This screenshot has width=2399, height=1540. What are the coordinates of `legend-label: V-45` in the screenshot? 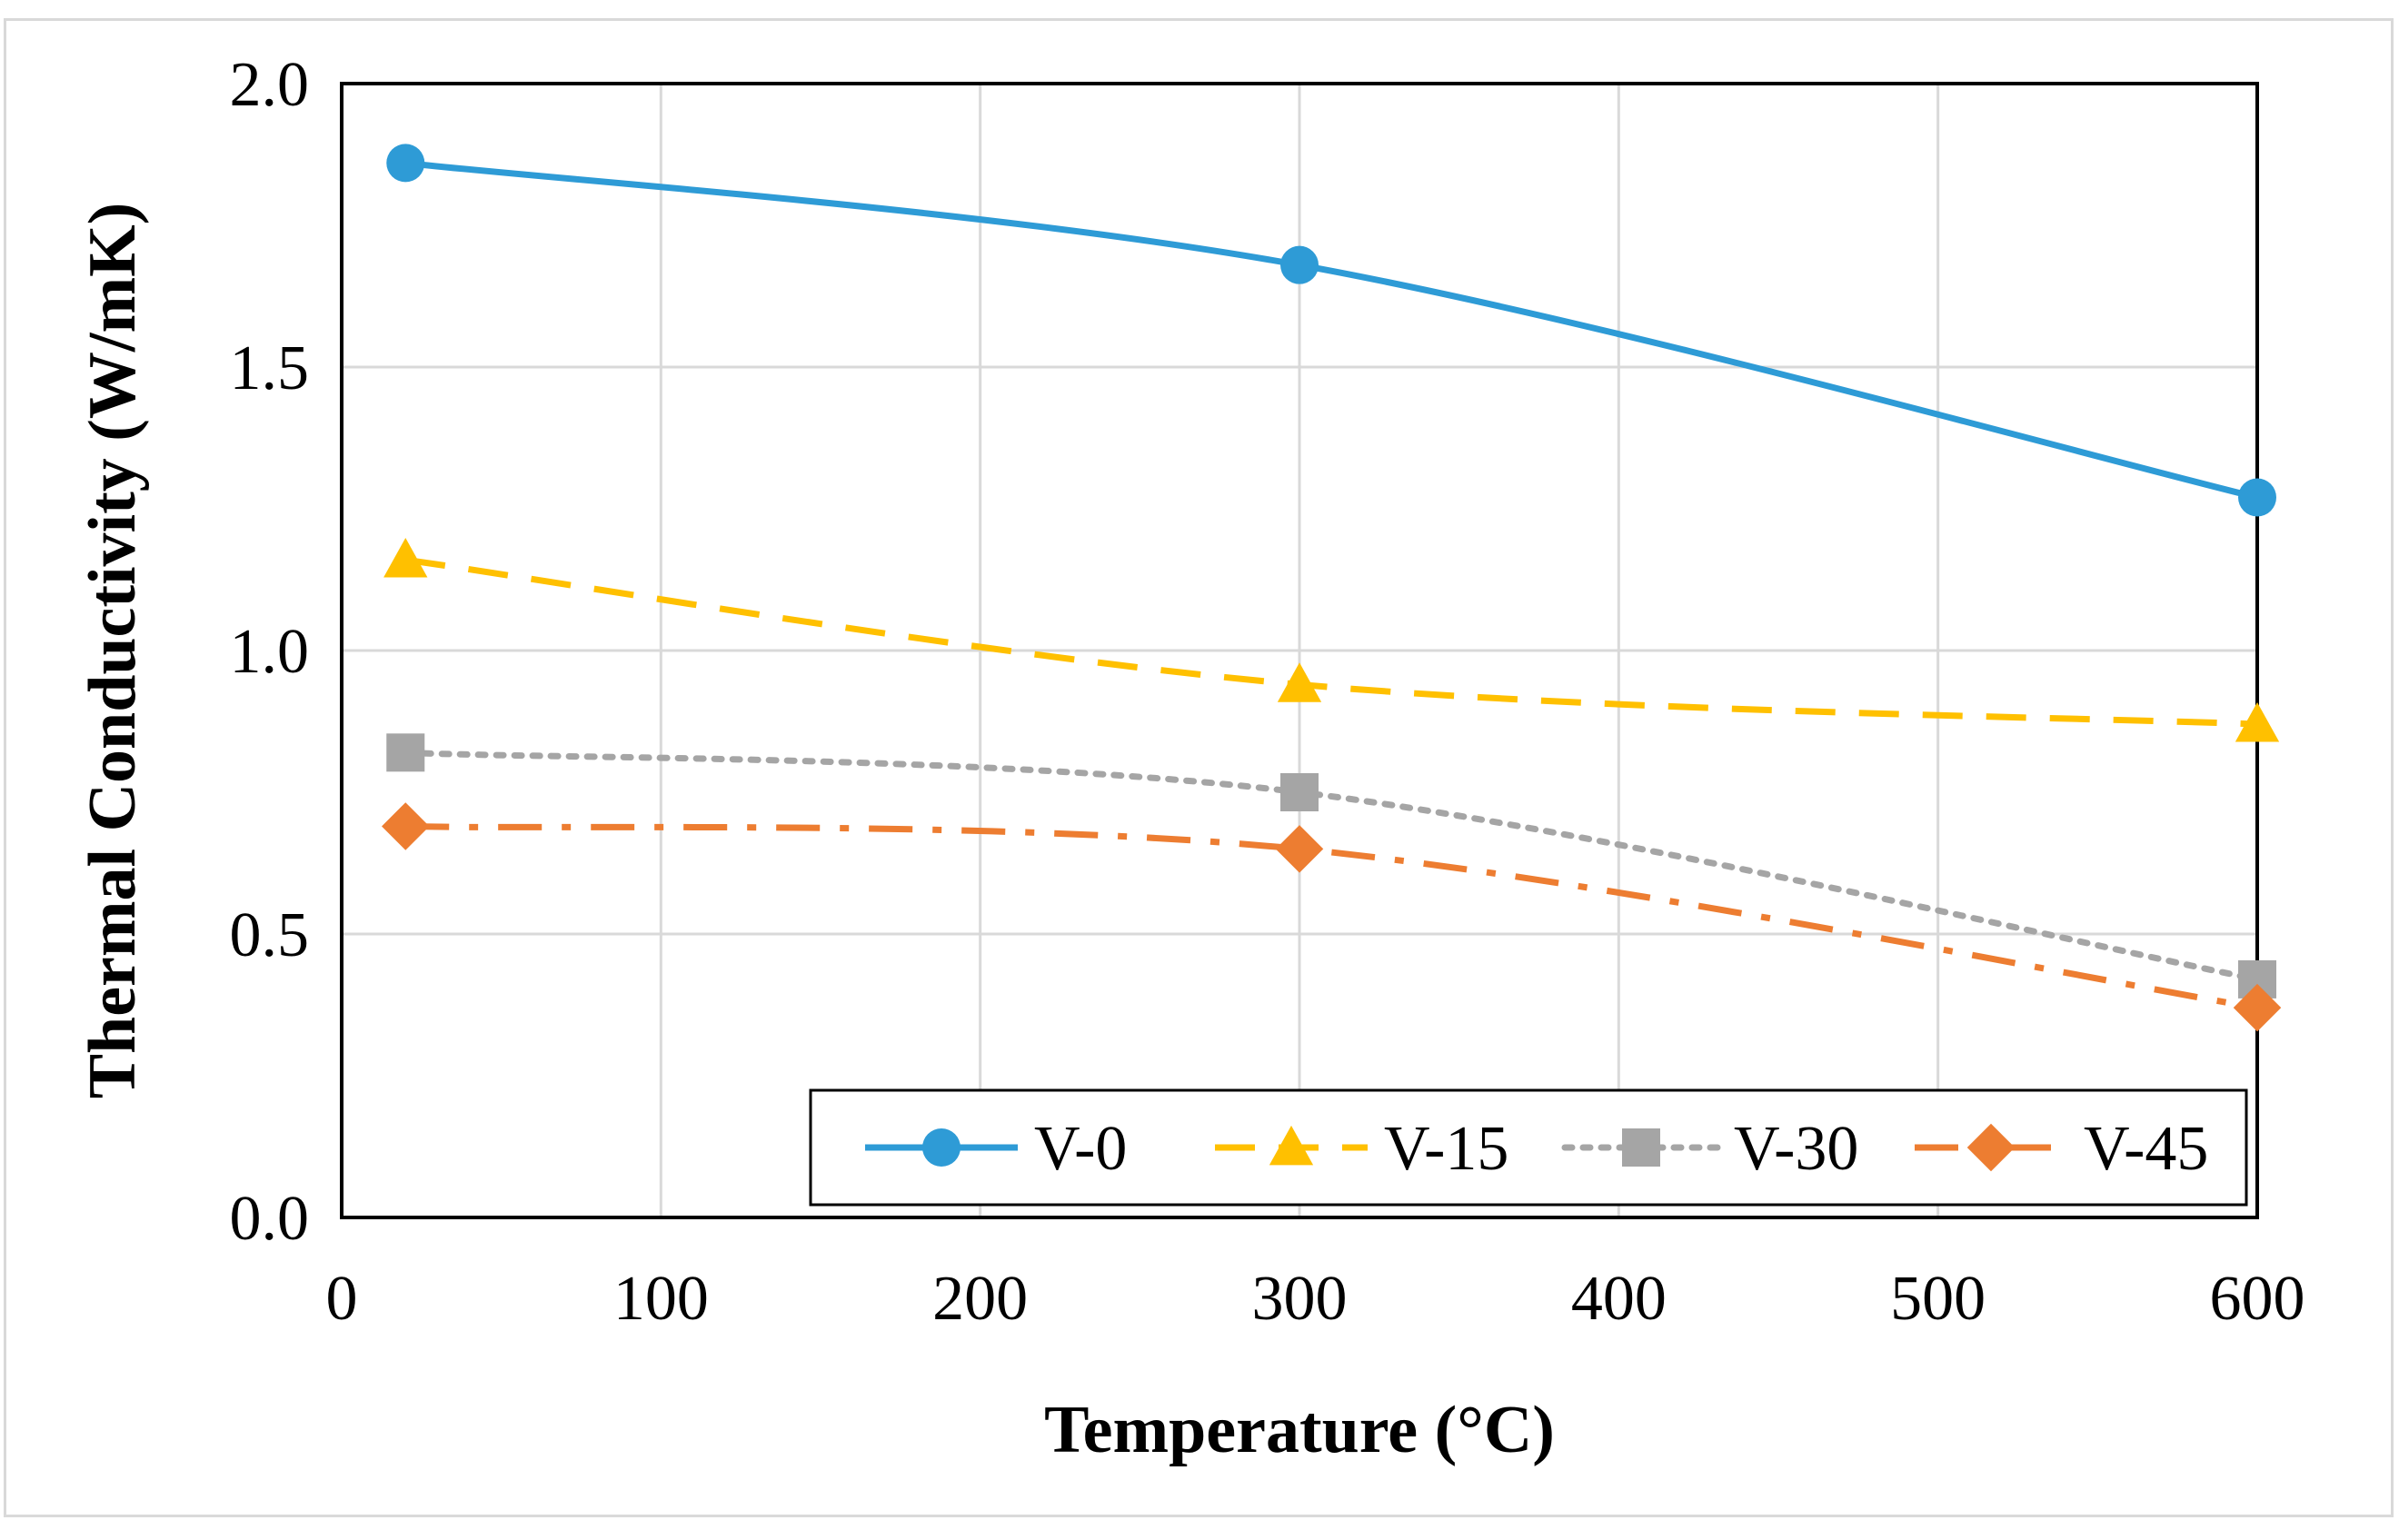 It's located at (2146, 1149).